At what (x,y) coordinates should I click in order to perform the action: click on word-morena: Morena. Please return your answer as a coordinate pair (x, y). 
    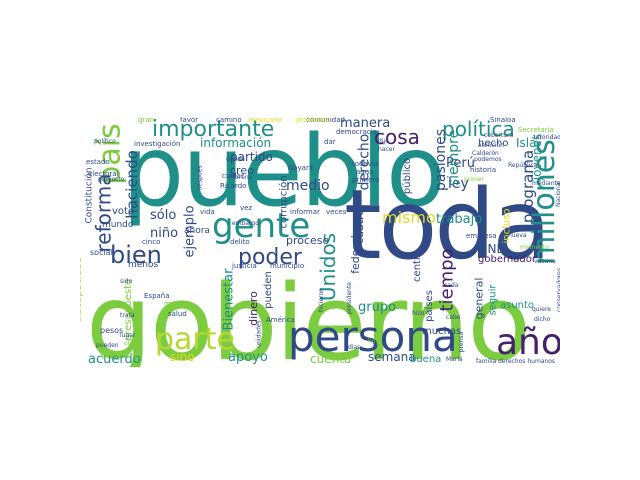
    Looking at the image, I should click on (241, 177).